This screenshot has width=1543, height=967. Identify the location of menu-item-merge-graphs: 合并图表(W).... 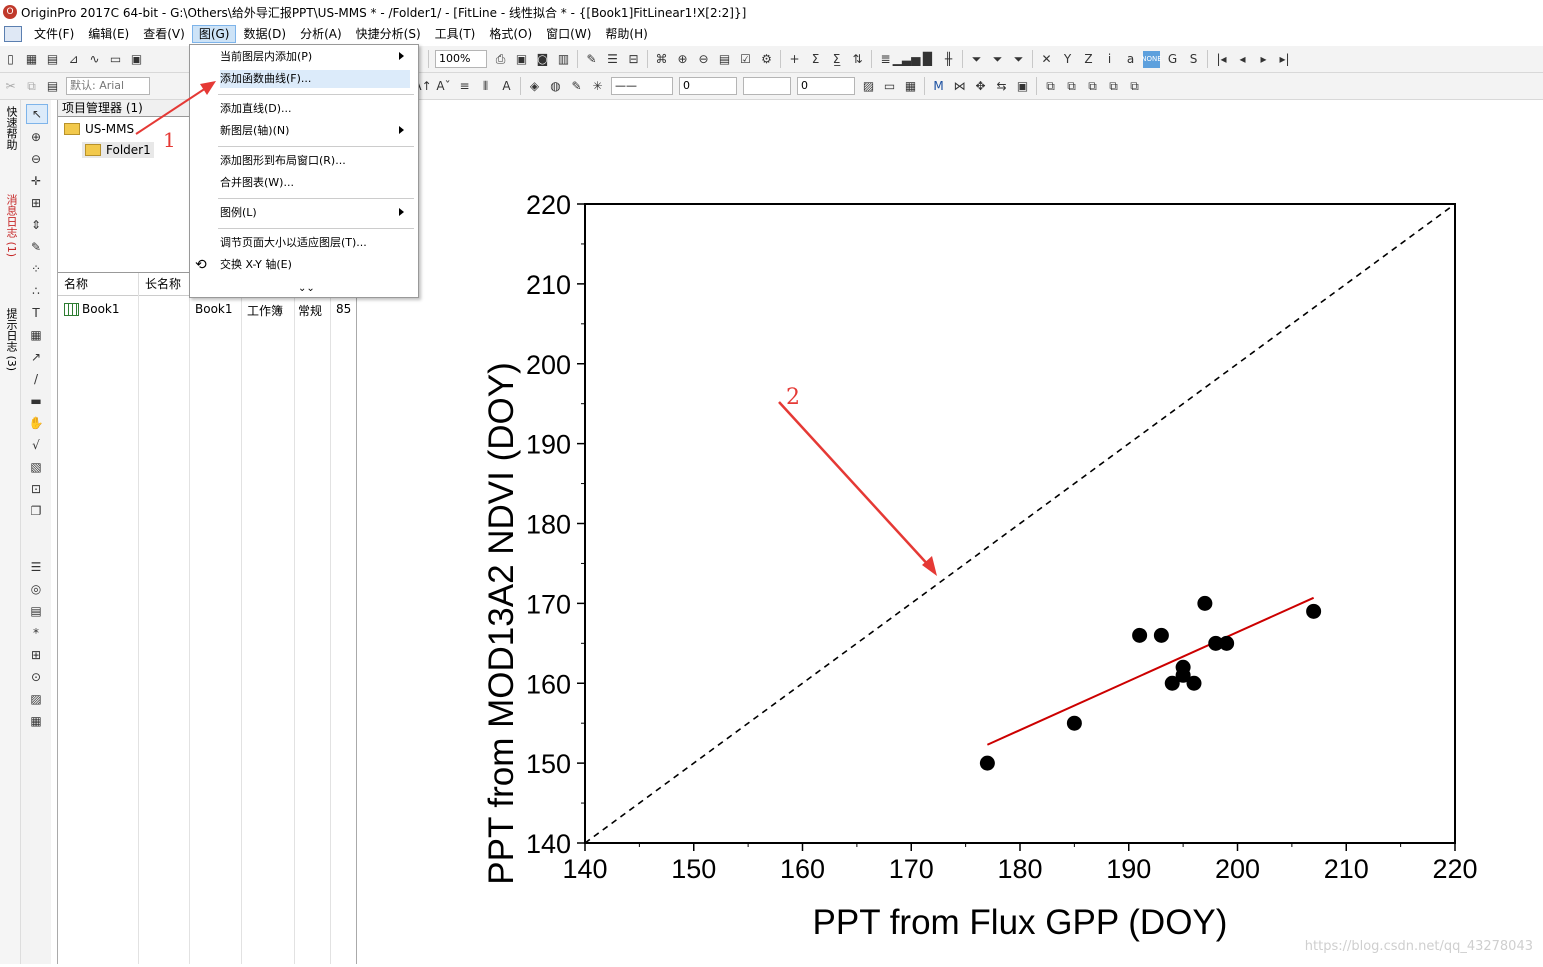
(315, 183).